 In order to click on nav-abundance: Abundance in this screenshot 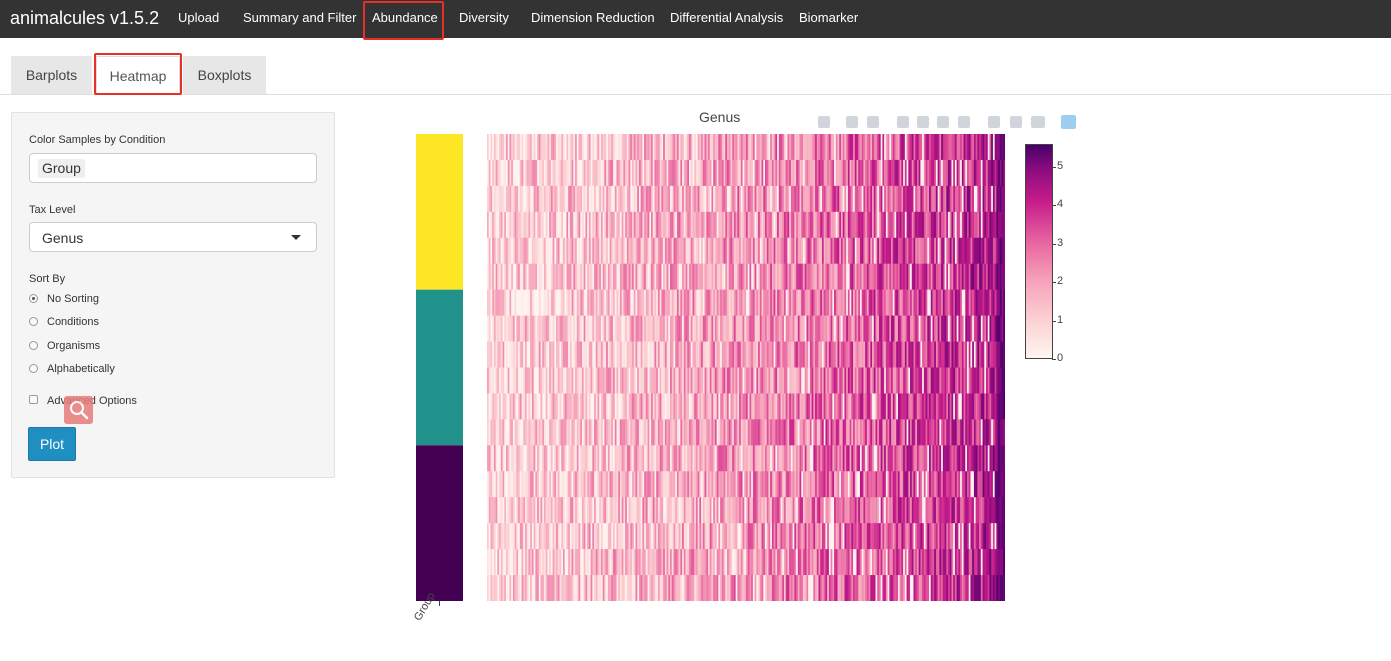, I will do `click(405, 17)`.